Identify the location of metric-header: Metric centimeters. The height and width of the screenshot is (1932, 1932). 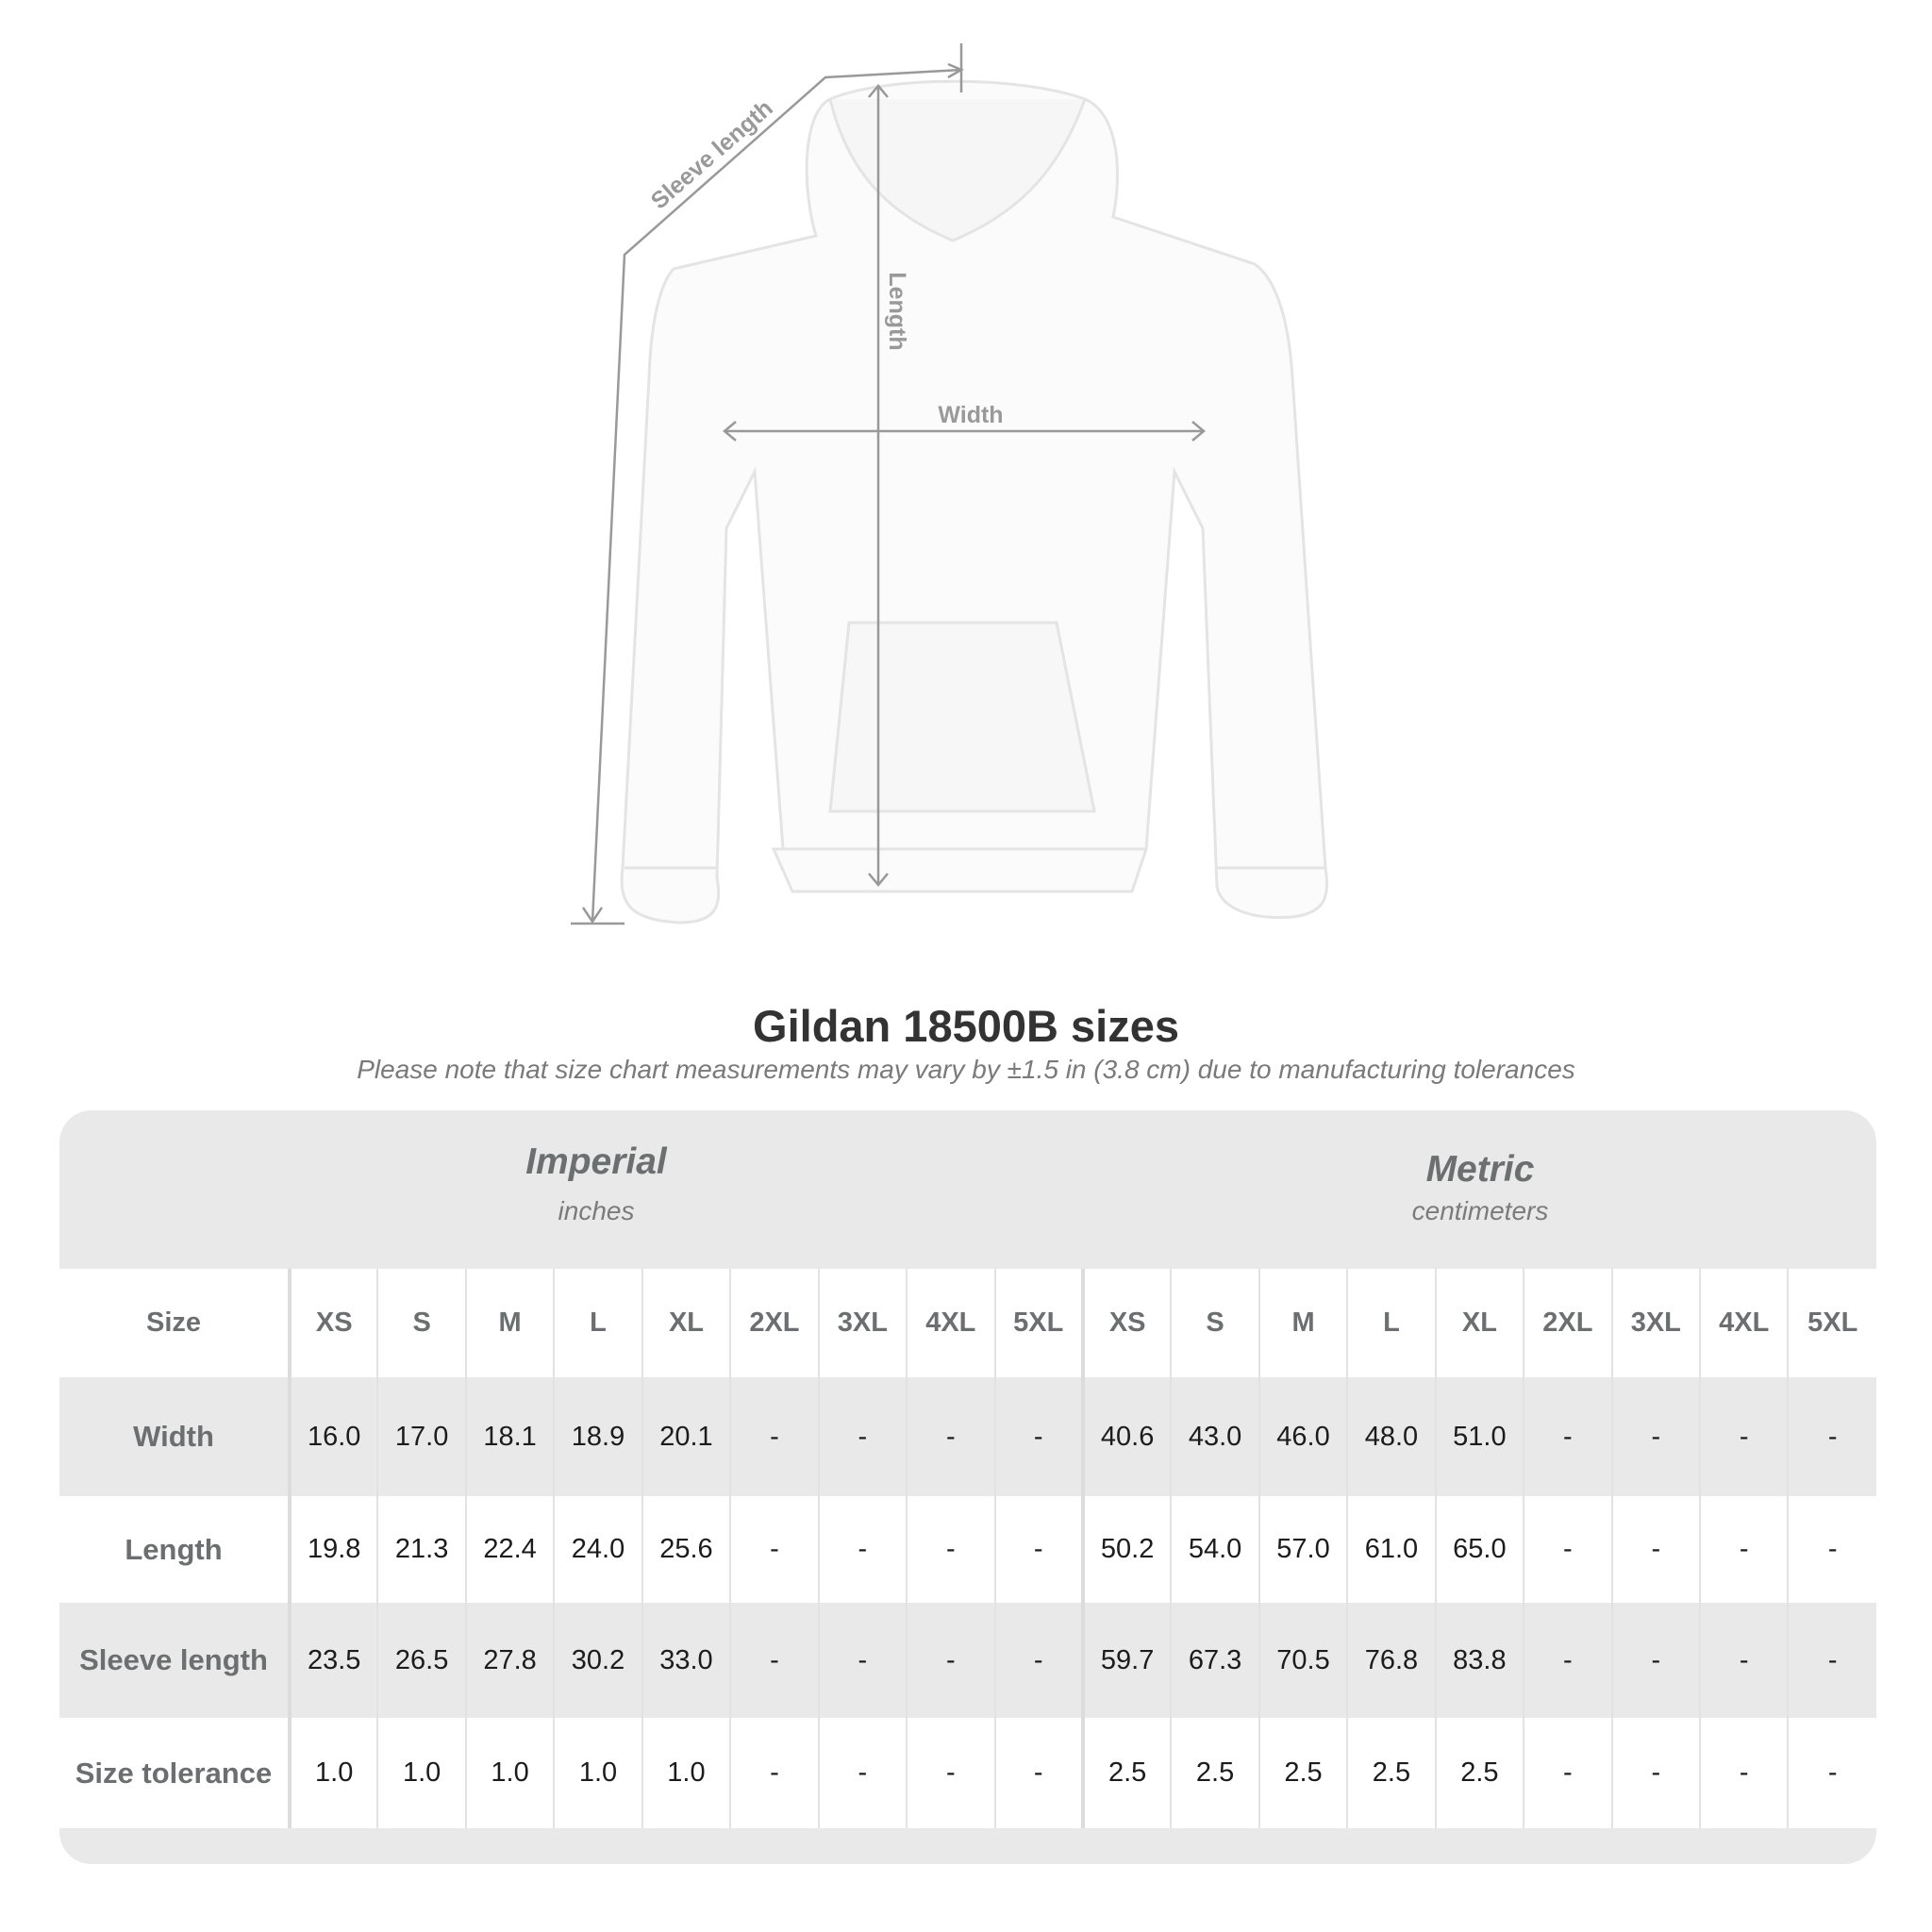
(1480, 1187).